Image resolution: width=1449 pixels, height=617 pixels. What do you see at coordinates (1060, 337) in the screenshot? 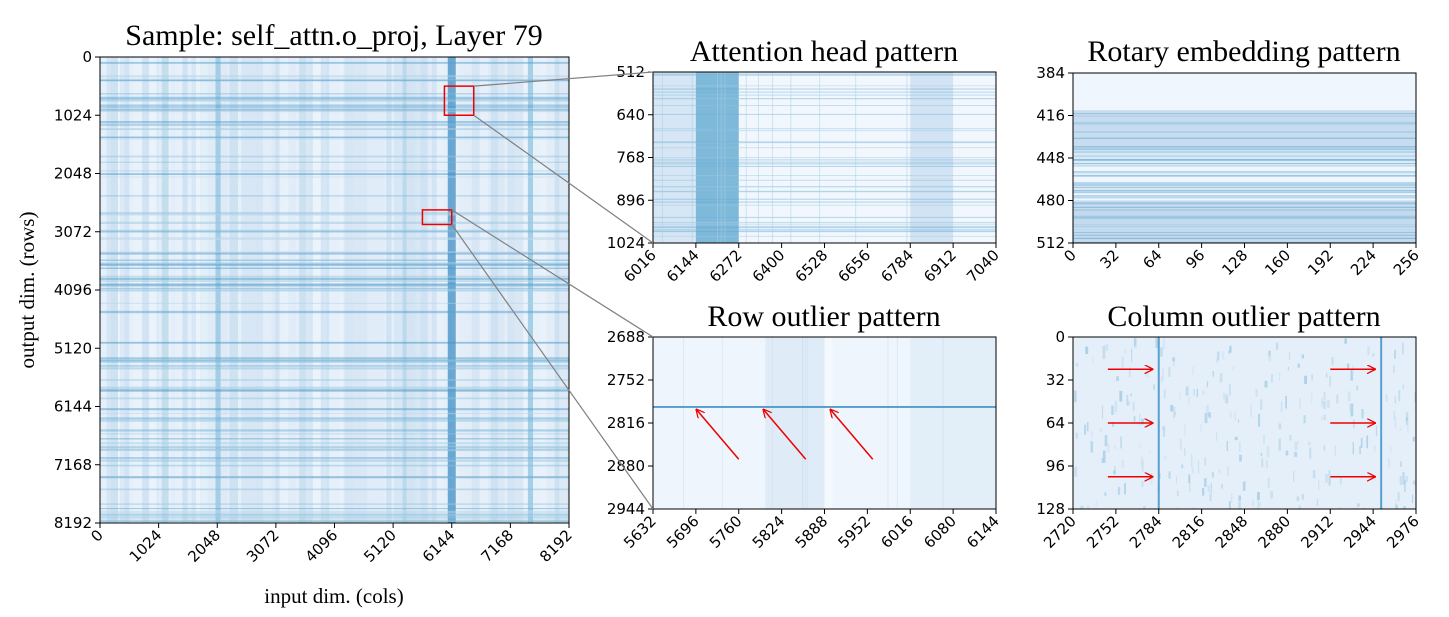
I see `column-outlier-ytick-label: 0` at bounding box center [1060, 337].